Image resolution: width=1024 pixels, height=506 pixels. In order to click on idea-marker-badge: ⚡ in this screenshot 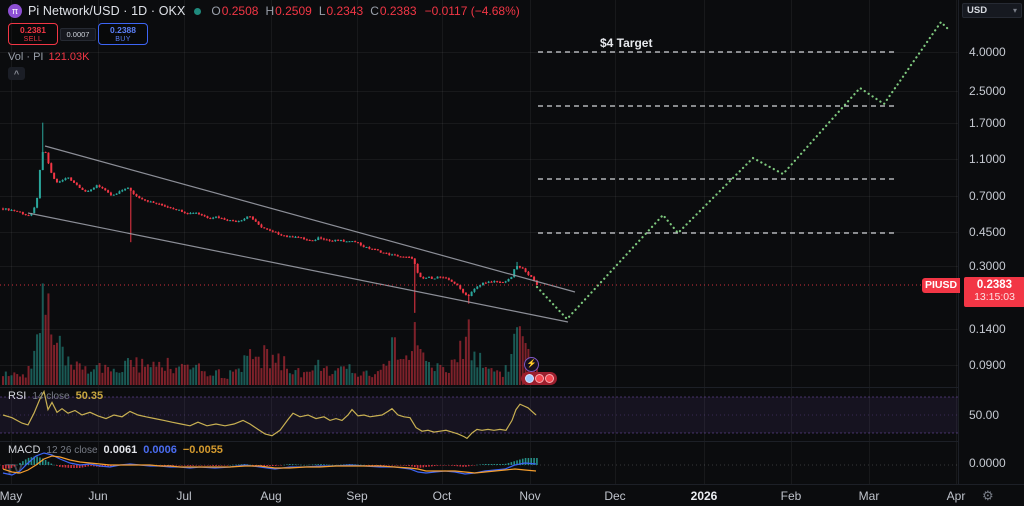, I will do `click(531, 364)`.